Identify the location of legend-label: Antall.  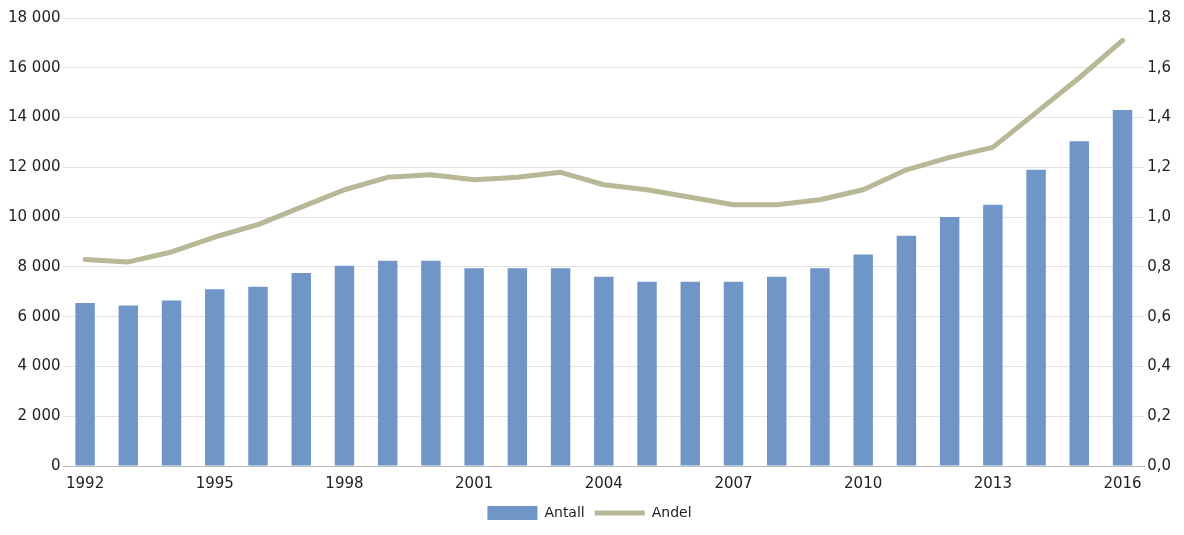
(564, 511).